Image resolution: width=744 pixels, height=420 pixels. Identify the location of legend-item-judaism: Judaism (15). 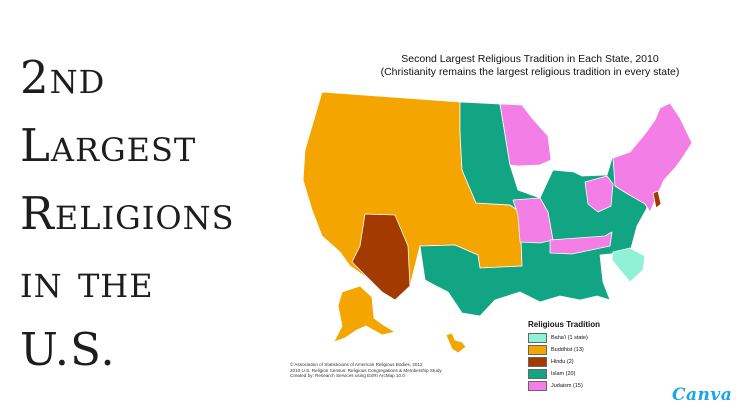
(576, 385).